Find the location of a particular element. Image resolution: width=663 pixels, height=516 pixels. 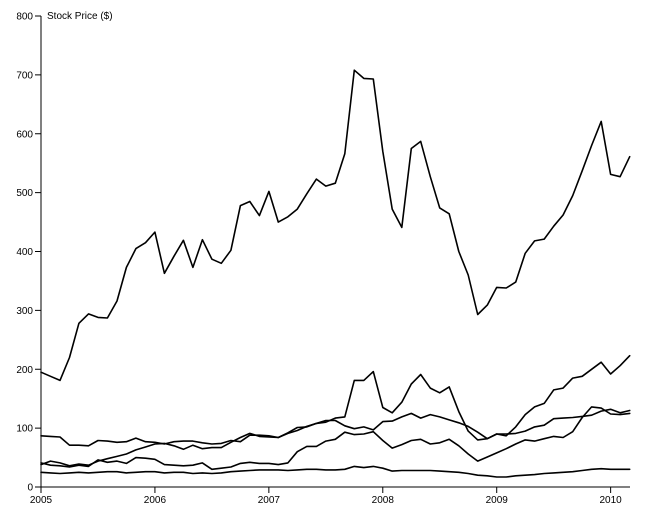

x-tick-label: 2007 is located at coordinates (269, 500).